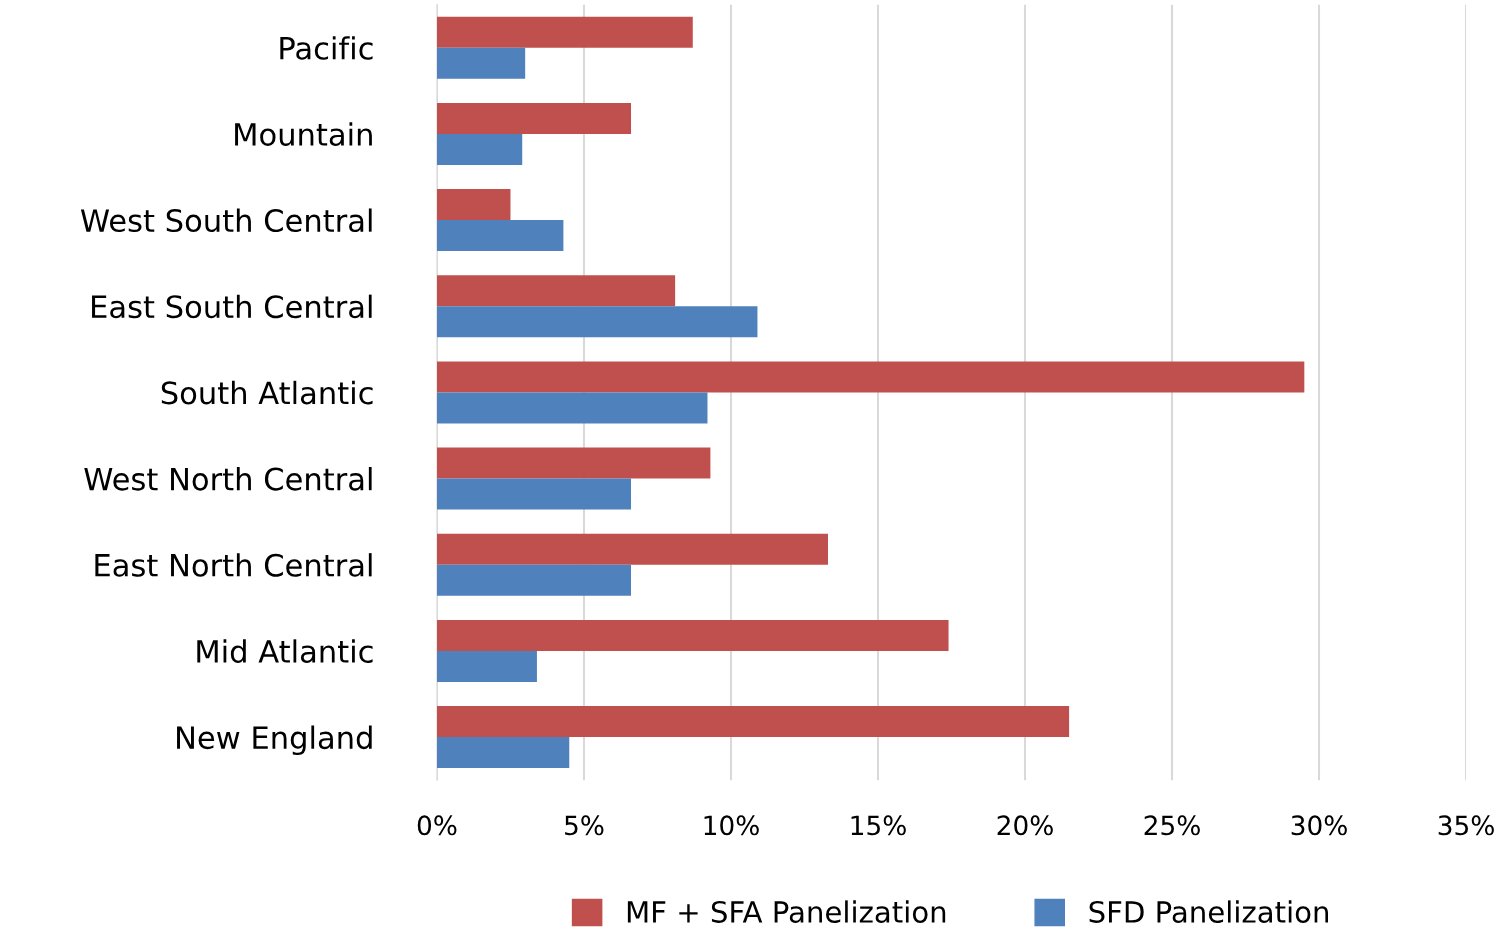 The width and height of the screenshot is (1512, 931). Describe the element at coordinates (232, 306) in the screenshot. I see `y-tick-label: East South Central` at that location.